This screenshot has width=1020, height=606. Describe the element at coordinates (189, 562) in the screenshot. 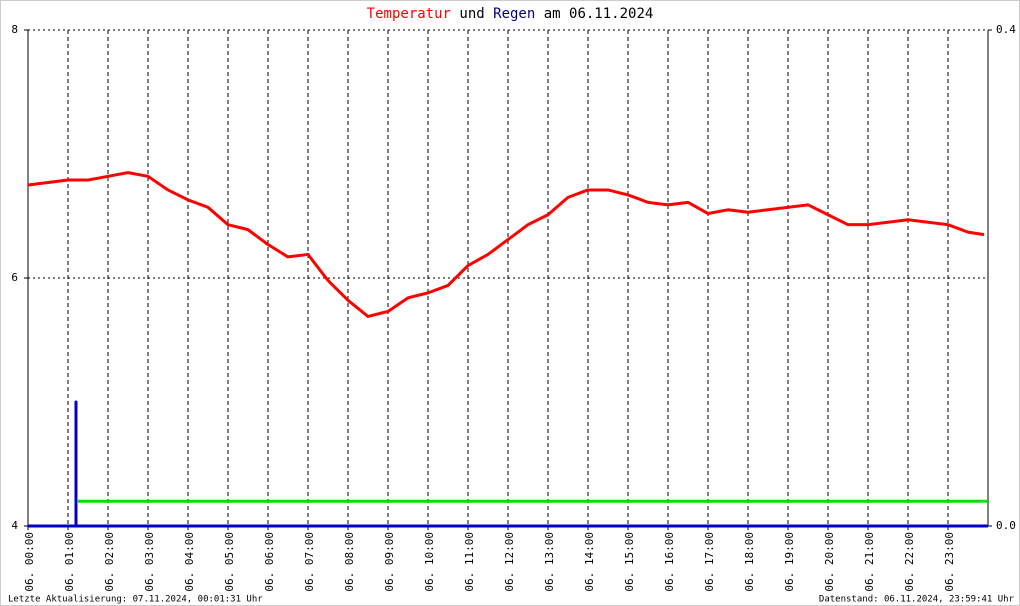

I see `x-tick-label: 06. 04:00` at that location.